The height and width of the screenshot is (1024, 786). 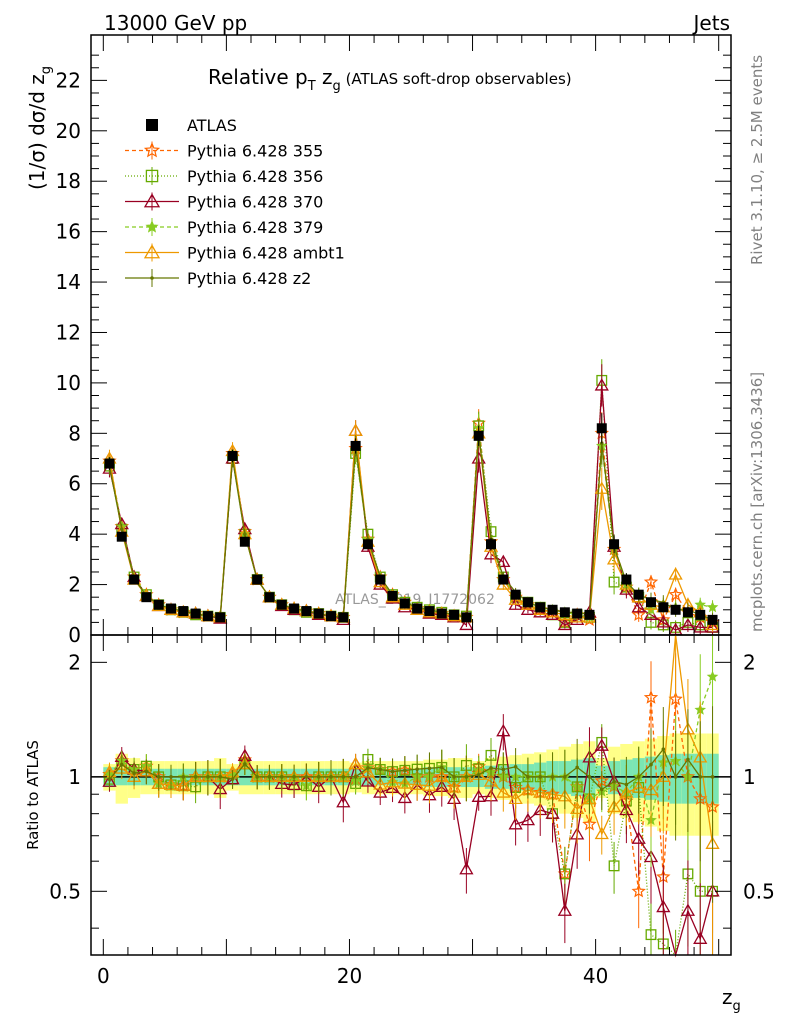 What do you see at coordinates (74, 484) in the screenshot?
I see `main-y-tick-label: 6` at bounding box center [74, 484].